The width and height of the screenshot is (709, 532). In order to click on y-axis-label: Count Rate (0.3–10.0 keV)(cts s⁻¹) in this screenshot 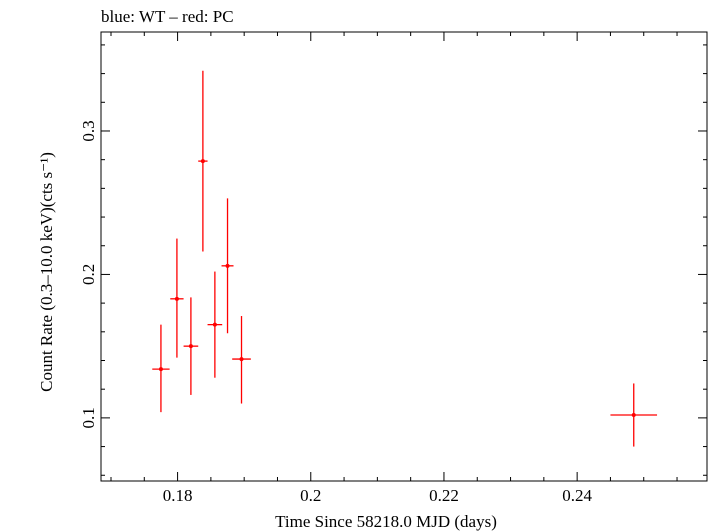, I will do `click(46, 272)`.